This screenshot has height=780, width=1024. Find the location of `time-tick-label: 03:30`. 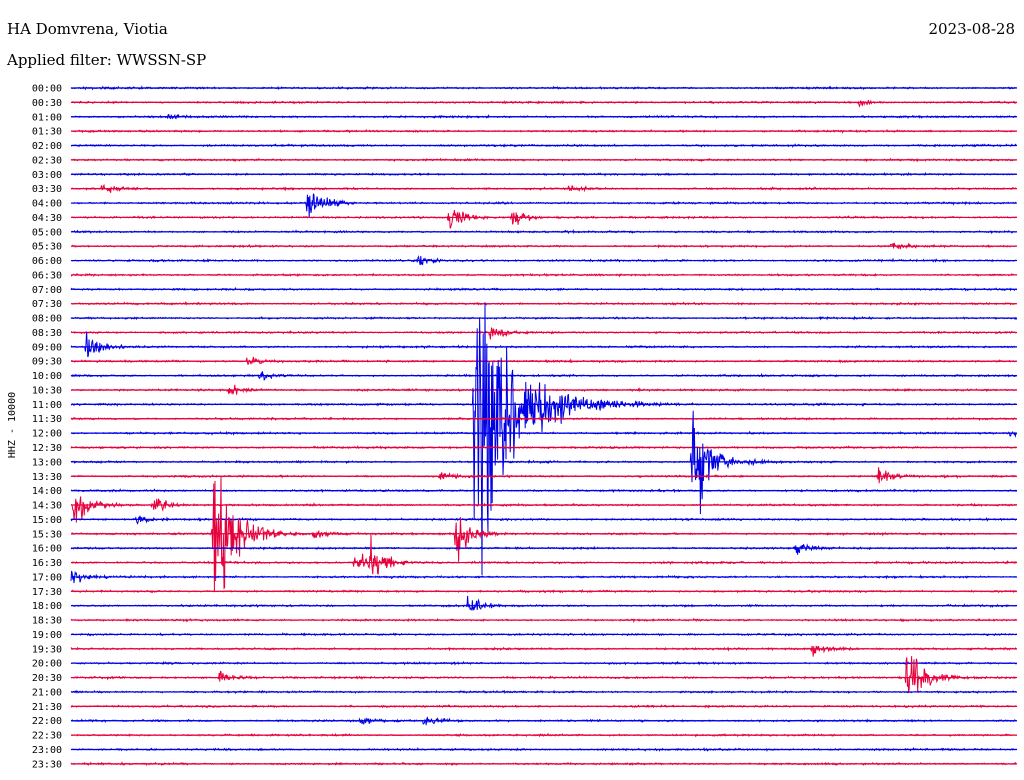

time-tick-label: 03:30 is located at coordinates (47, 189).